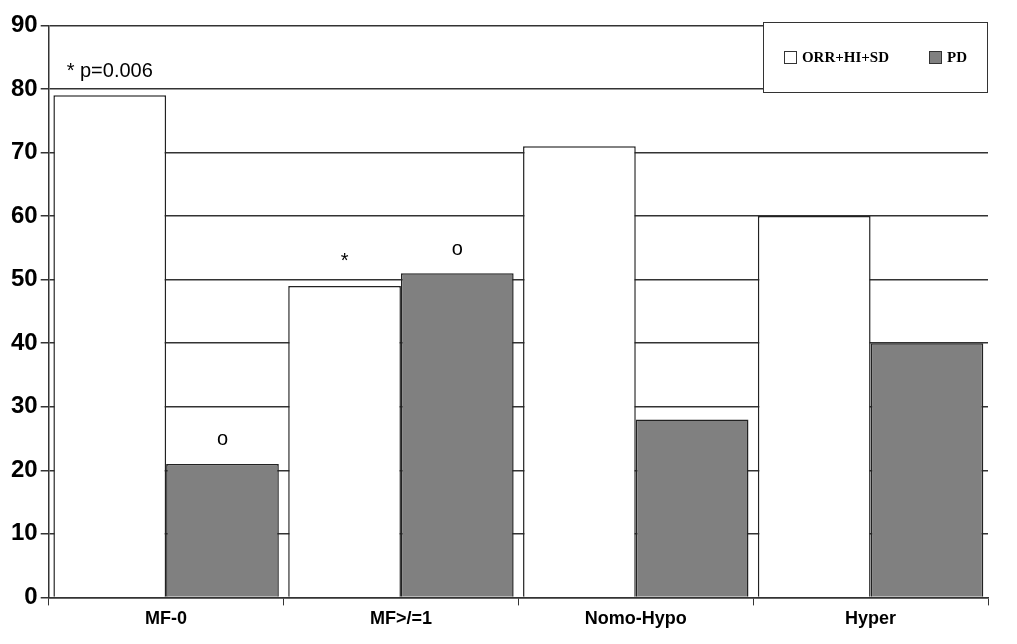 This screenshot has width=1017, height=644. What do you see at coordinates (875, 57) in the screenshot?
I see `legend-box: ORR+HI+SD PD` at bounding box center [875, 57].